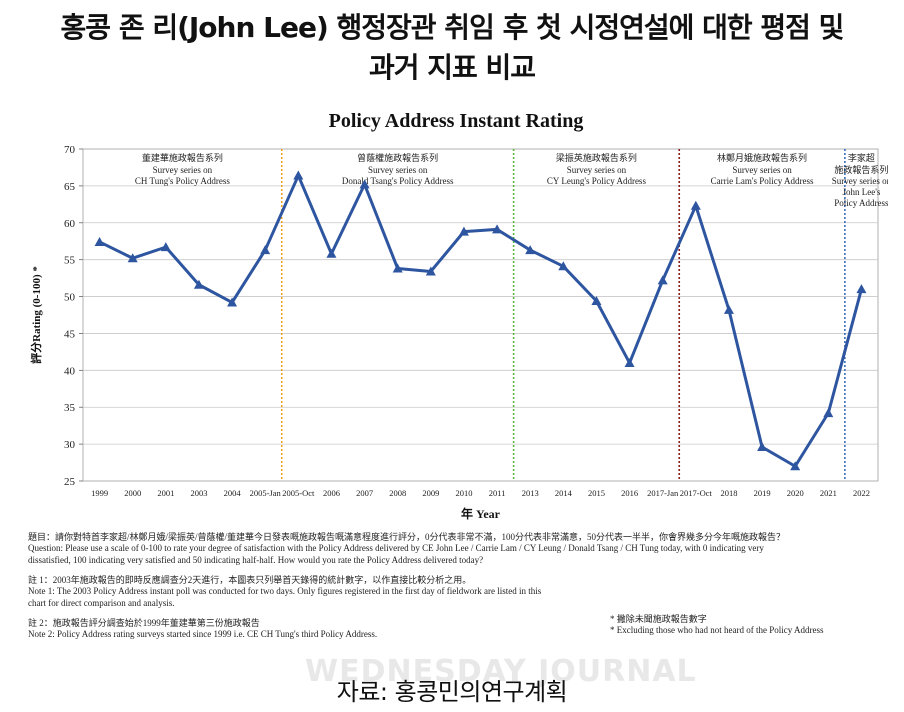 The height and width of the screenshot is (712, 904). What do you see at coordinates (501, 671) in the screenshot?
I see `watermark-logo: WEDNESDAY JOURNAL` at bounding box center [501, 671].